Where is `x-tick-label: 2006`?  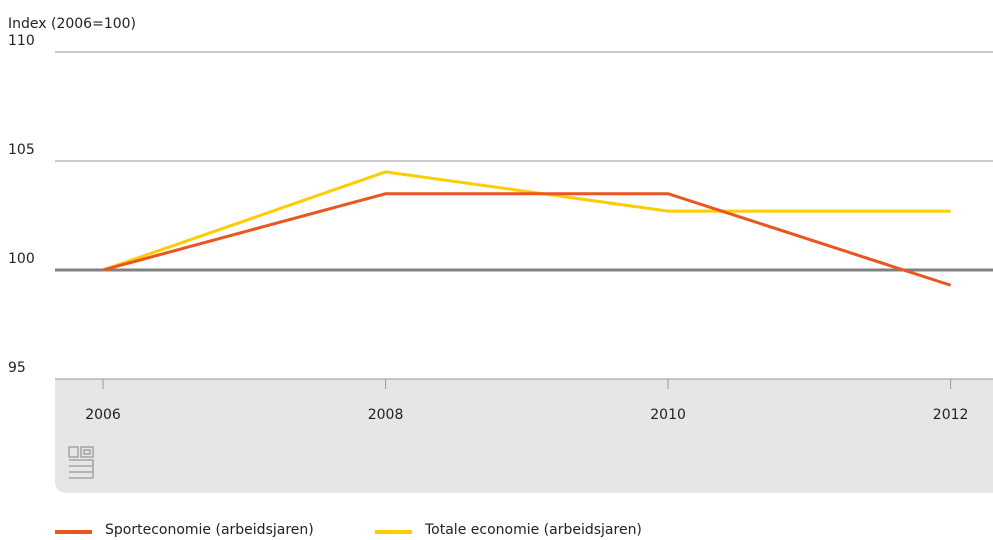
x-tick-label: 2006 is located at coordinates (103, 415).